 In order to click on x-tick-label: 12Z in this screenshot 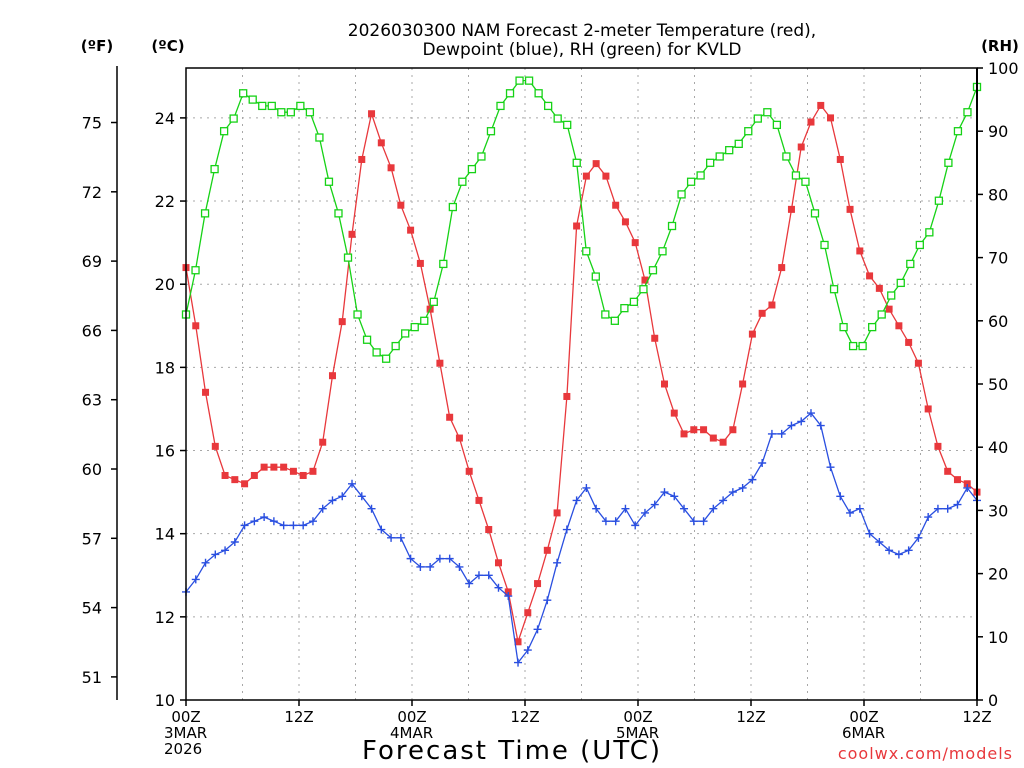, I will do `click(976, 717)`.